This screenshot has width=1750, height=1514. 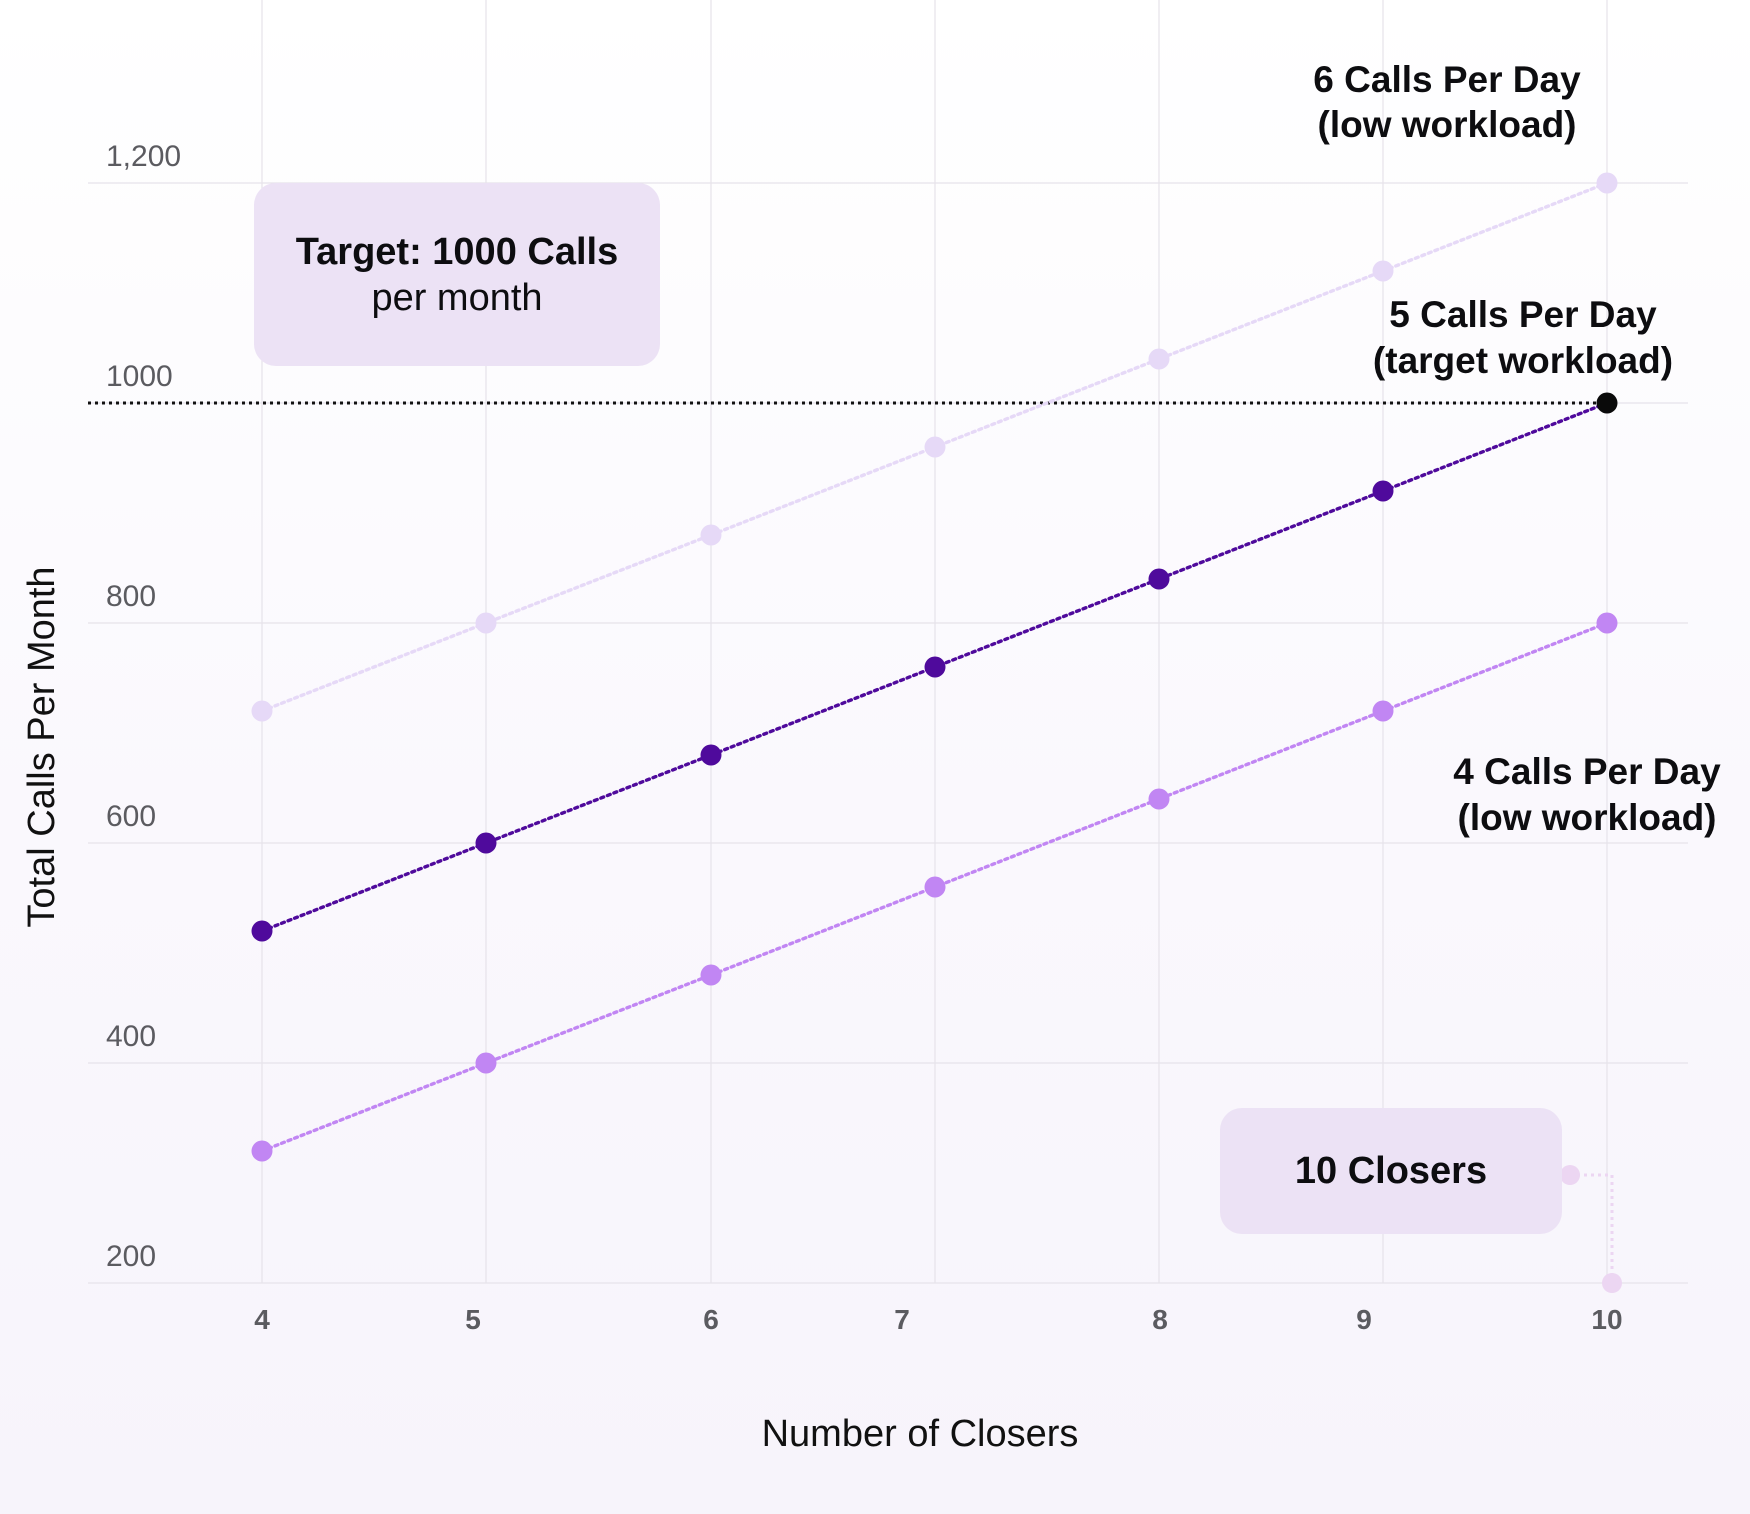 What do you see at coordinates (131, 816) in the screenshot?
I see `y-tick-label-600: 600` at bounding box center [131, 816].